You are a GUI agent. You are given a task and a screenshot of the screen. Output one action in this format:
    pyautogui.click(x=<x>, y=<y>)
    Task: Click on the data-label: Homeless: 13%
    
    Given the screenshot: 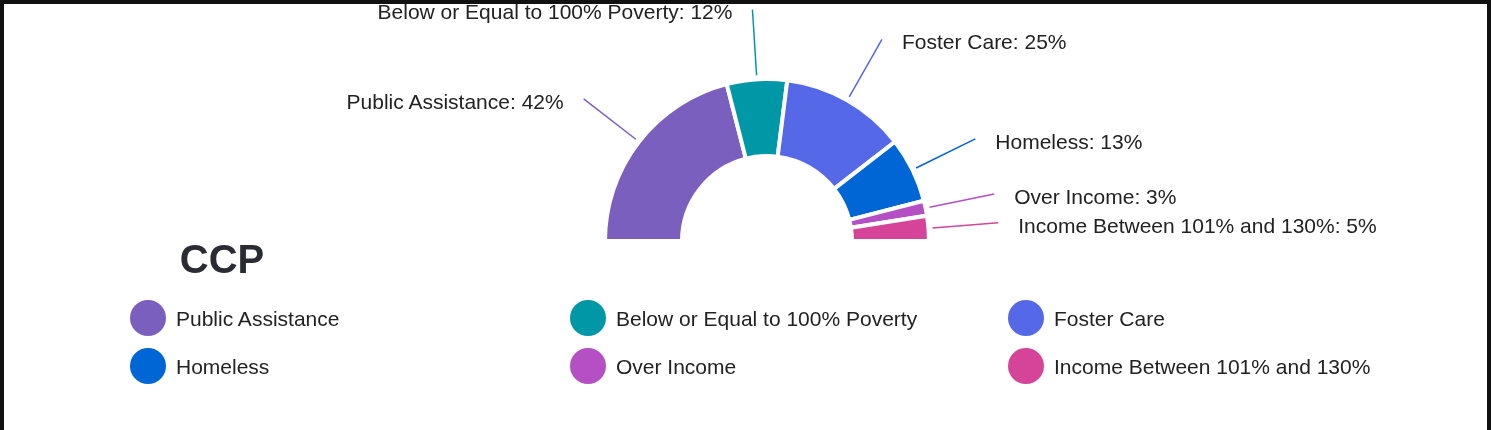 What is the action you would take?
    pyautogui.click(x=1069, y=141)
    